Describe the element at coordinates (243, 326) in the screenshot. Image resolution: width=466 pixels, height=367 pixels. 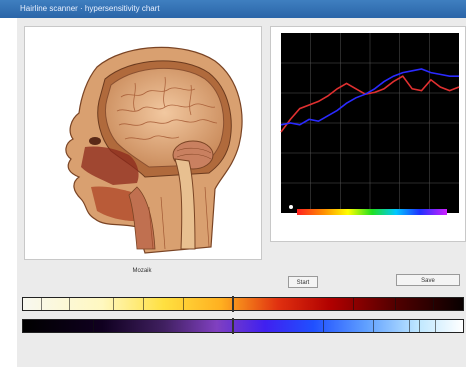
I see `cold-colormap-bar` at that location.